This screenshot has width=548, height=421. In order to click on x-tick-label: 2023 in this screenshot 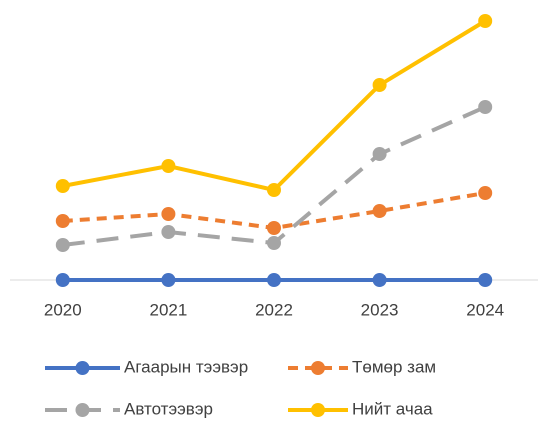, I will do `click(380, 309)`.